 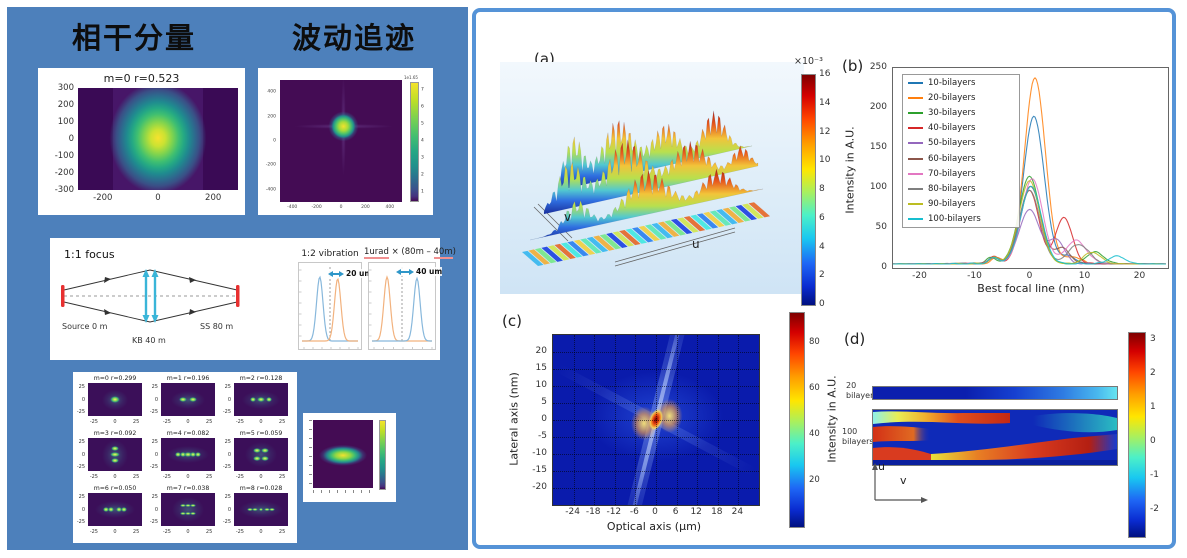 I want to click on bilayer-100-svg, so click(x=995, y=437).